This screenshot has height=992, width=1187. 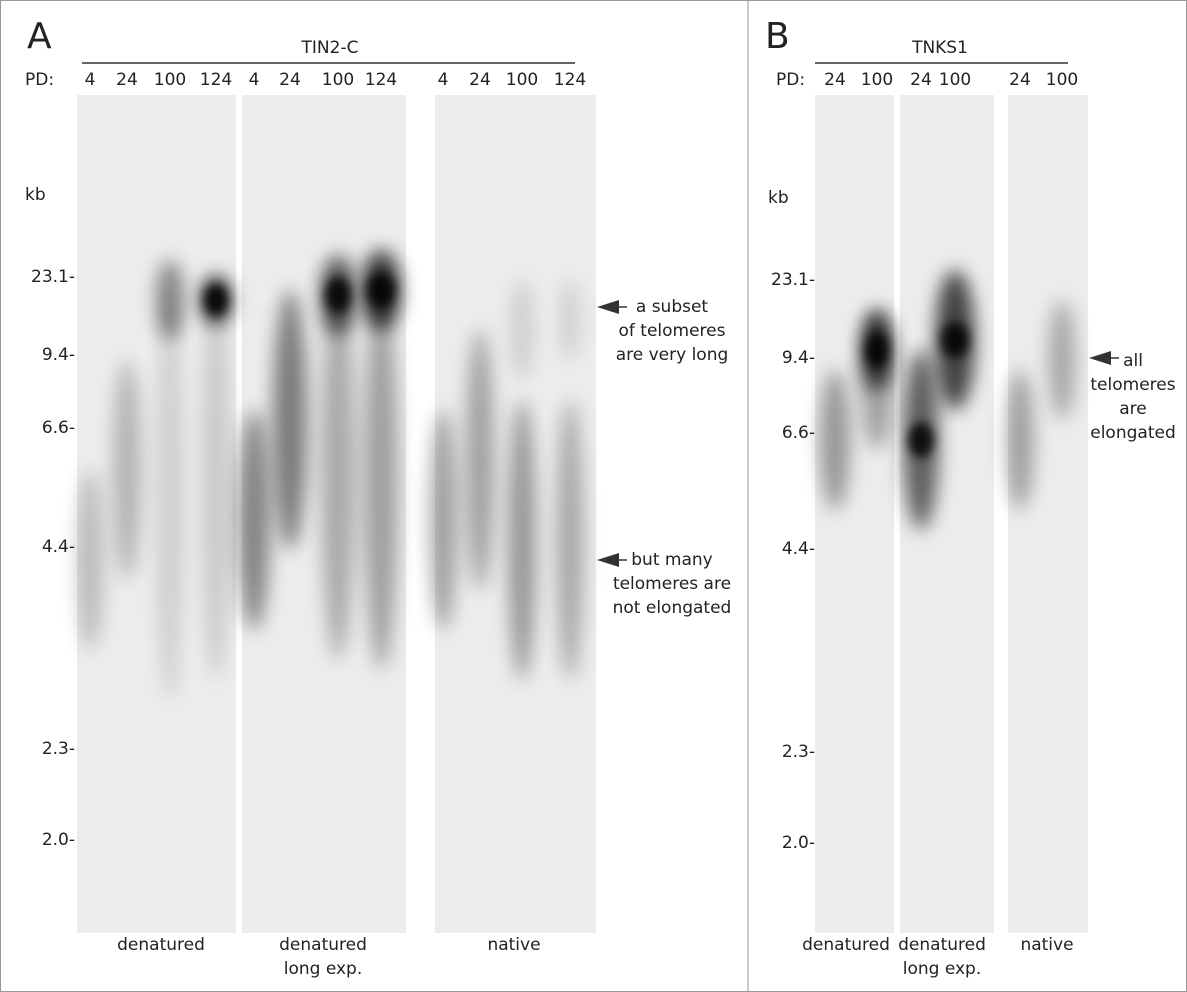 What do you see at coordinates (672, 331) in the screenshot?
I see `annotation-line: of telomeres` at bounding box center [672, 331].